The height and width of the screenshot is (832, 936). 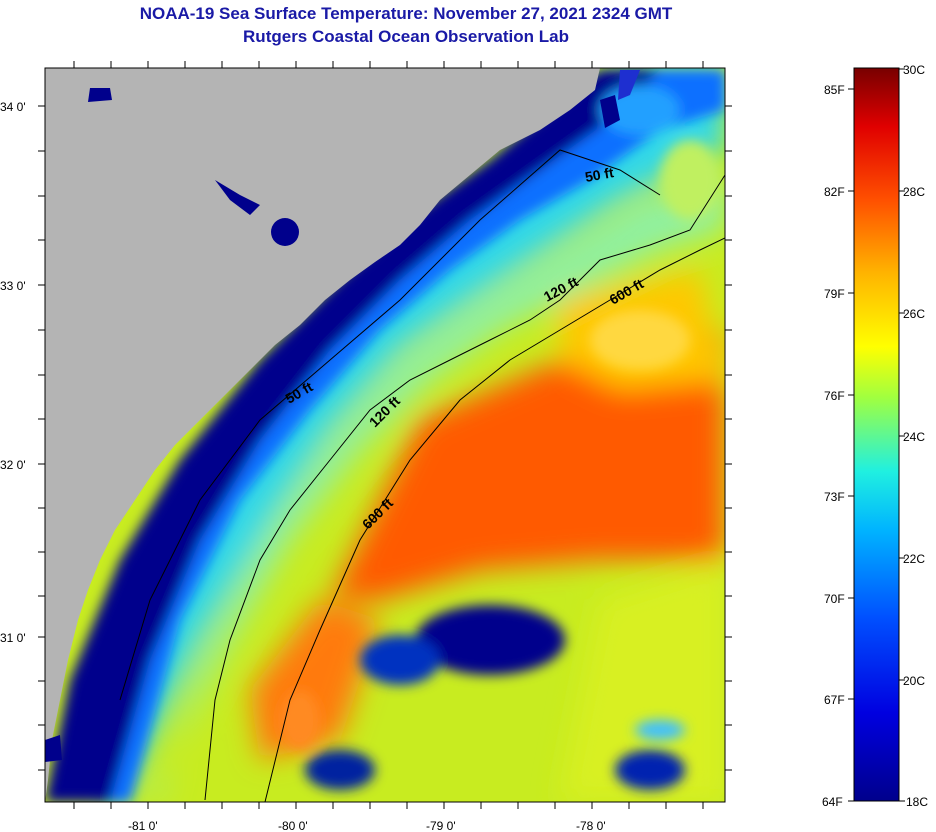 What do you see at coordinates (917, 802) in the screenshot?
I see `colorbar-c-18: 18C` at bounding box center [917, 802].